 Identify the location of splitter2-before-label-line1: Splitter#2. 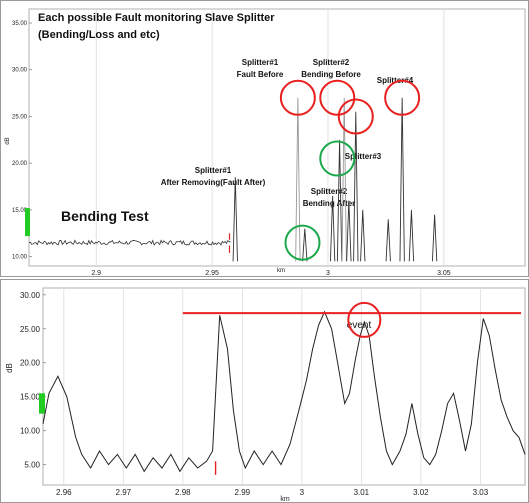
(331, 62).